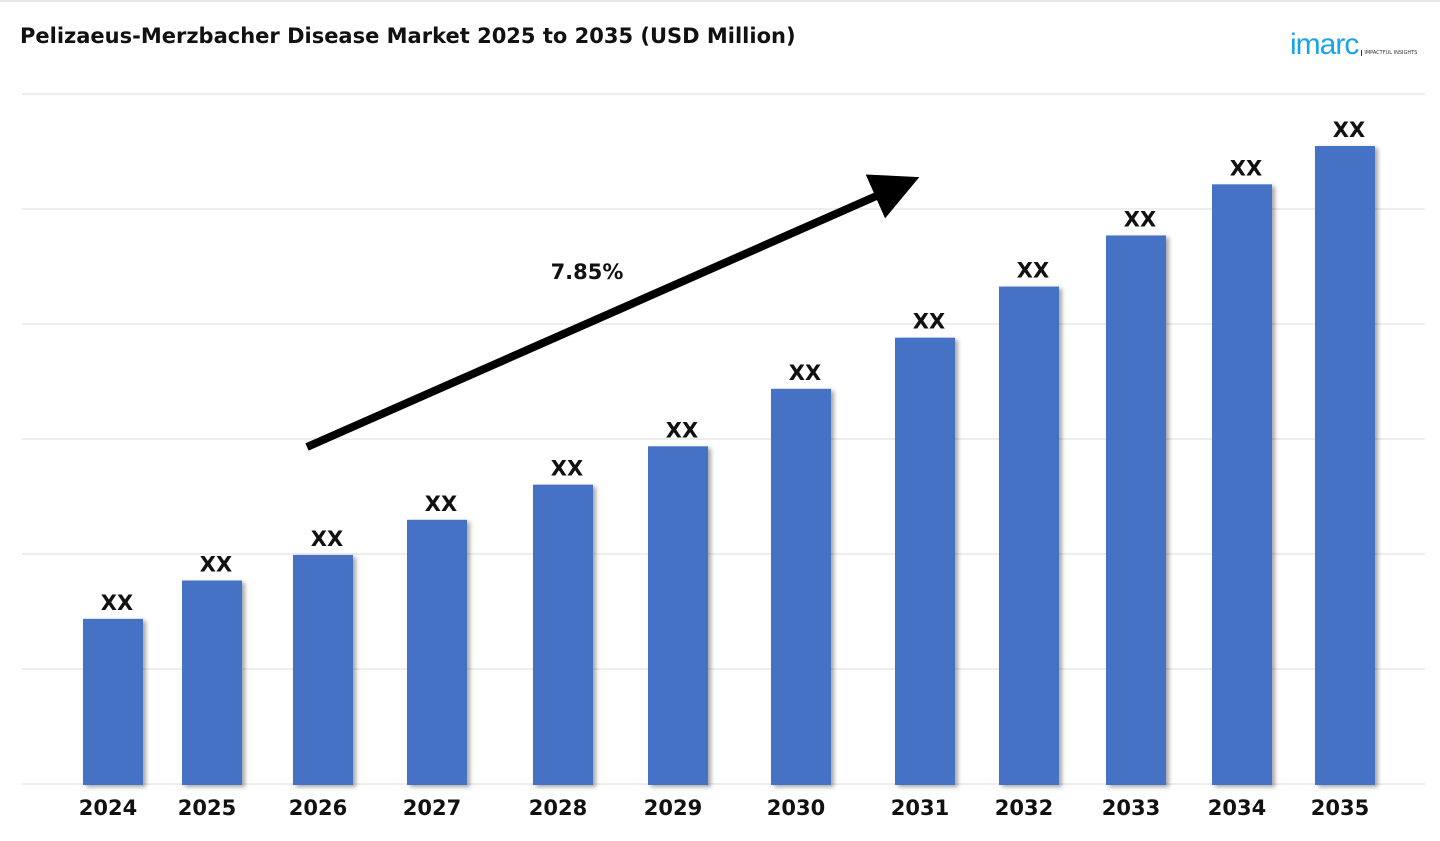  What do you see at coordinates (925, 561) in the screenshot?
I see `bar-2031` at bounding box center [925, 561].